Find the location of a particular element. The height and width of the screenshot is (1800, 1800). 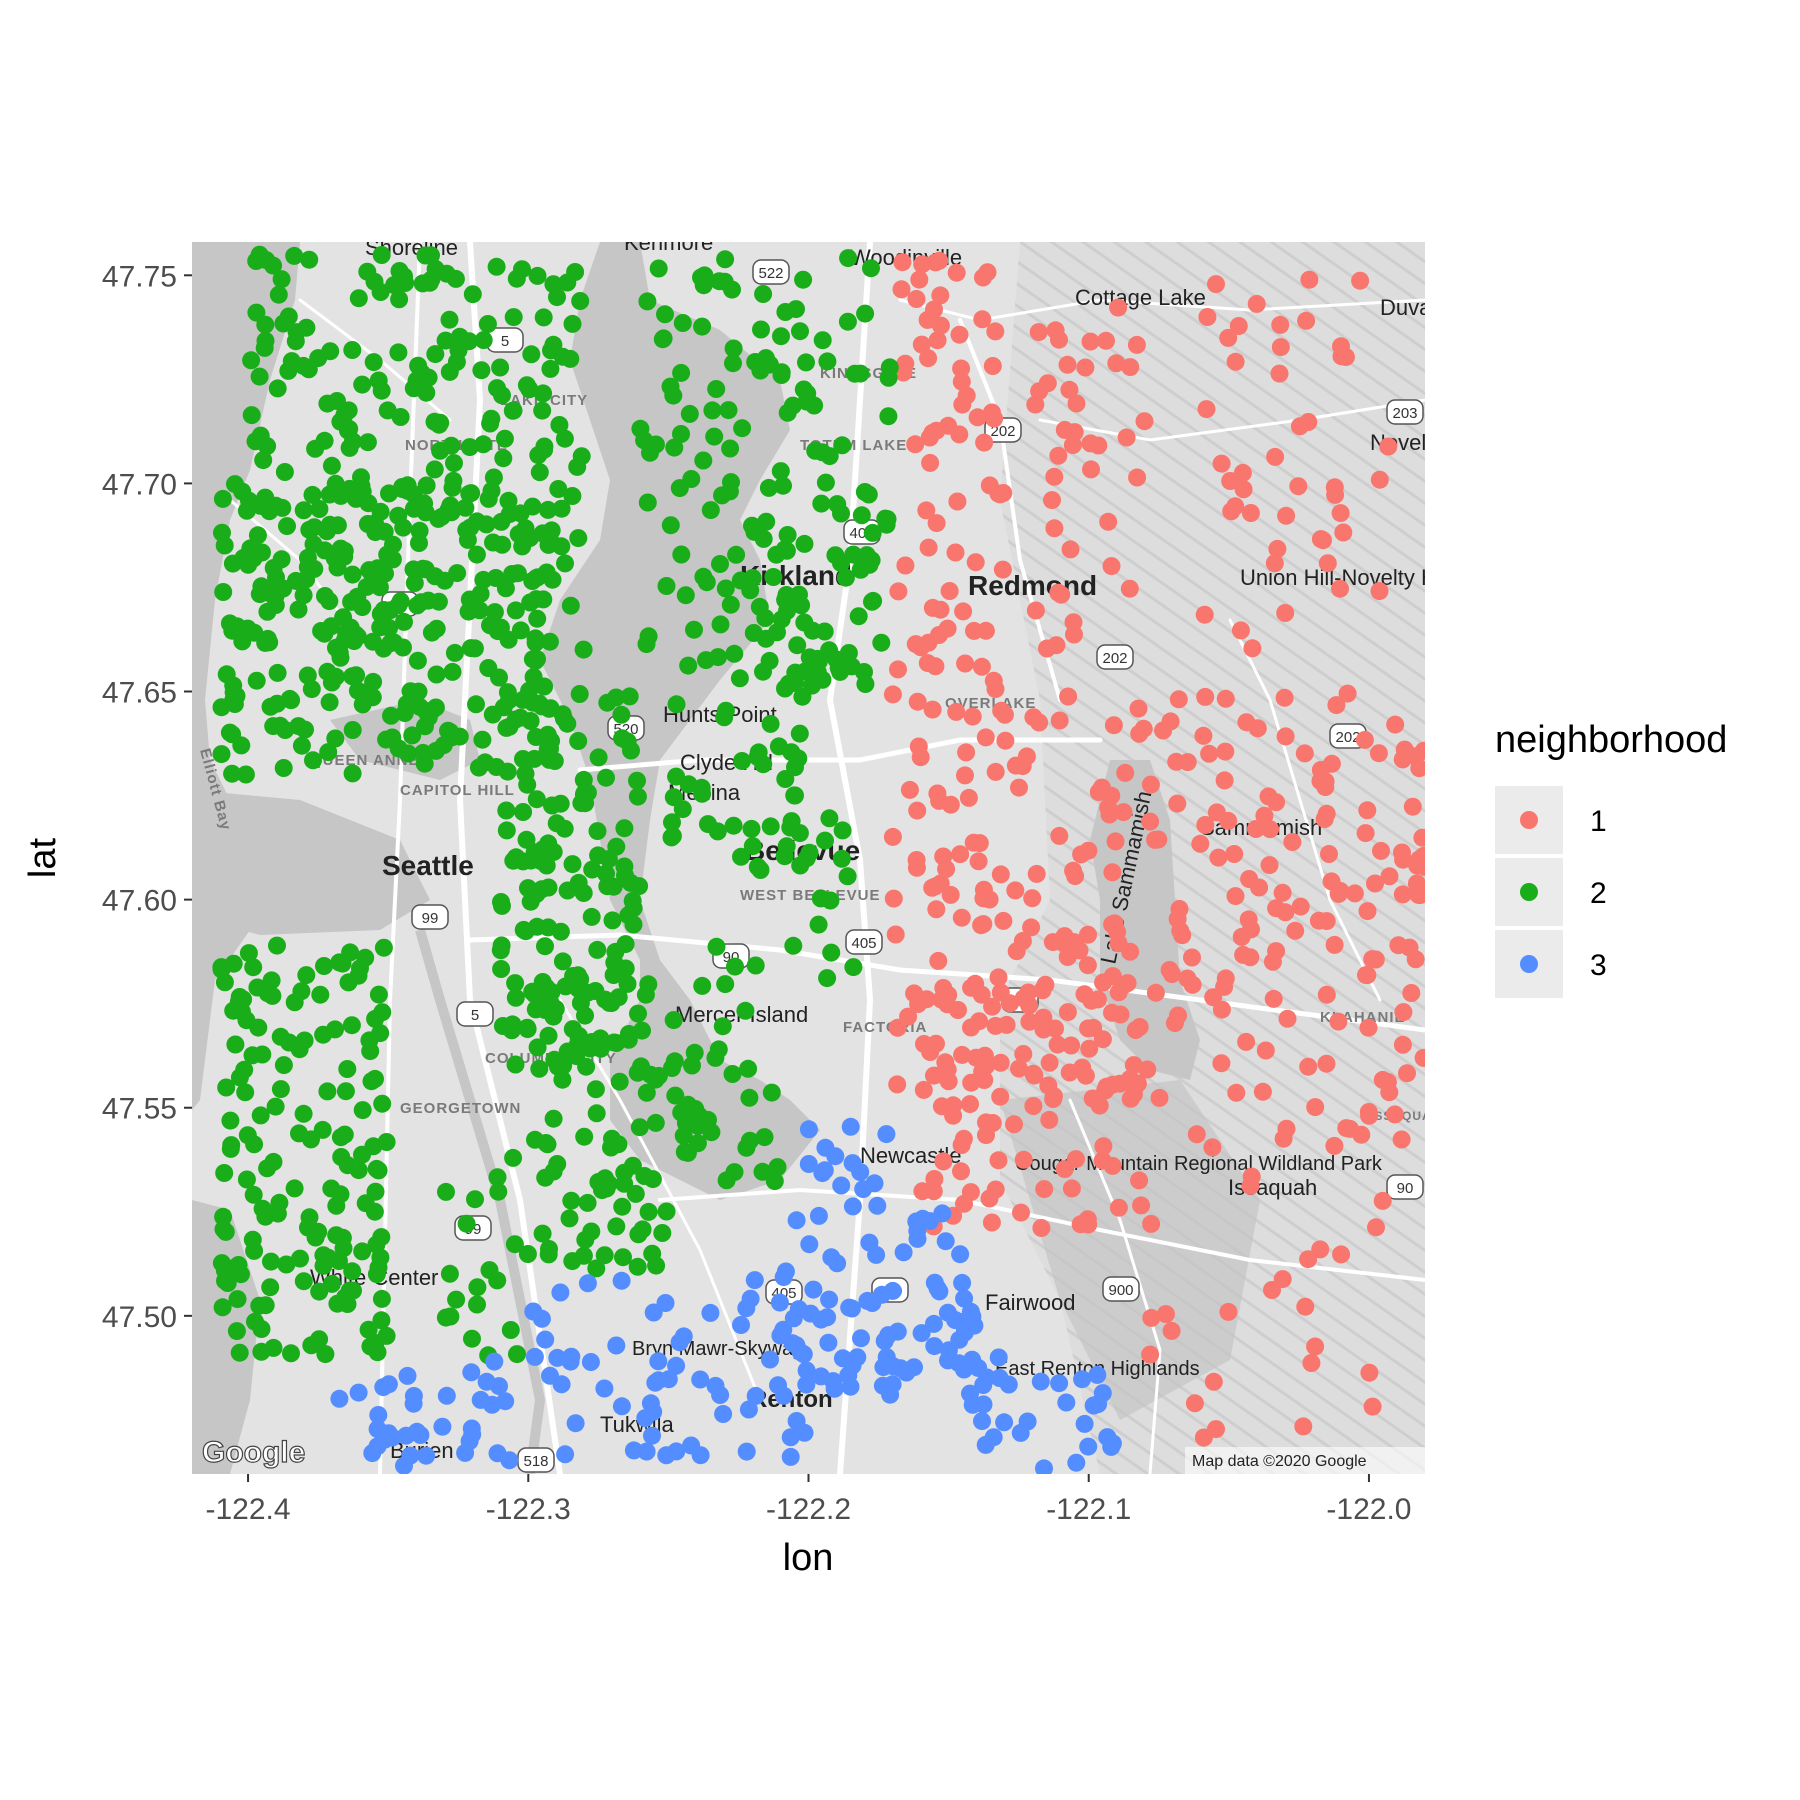

x-tick-label: -122.2 is located at coordinates (808, 1509).